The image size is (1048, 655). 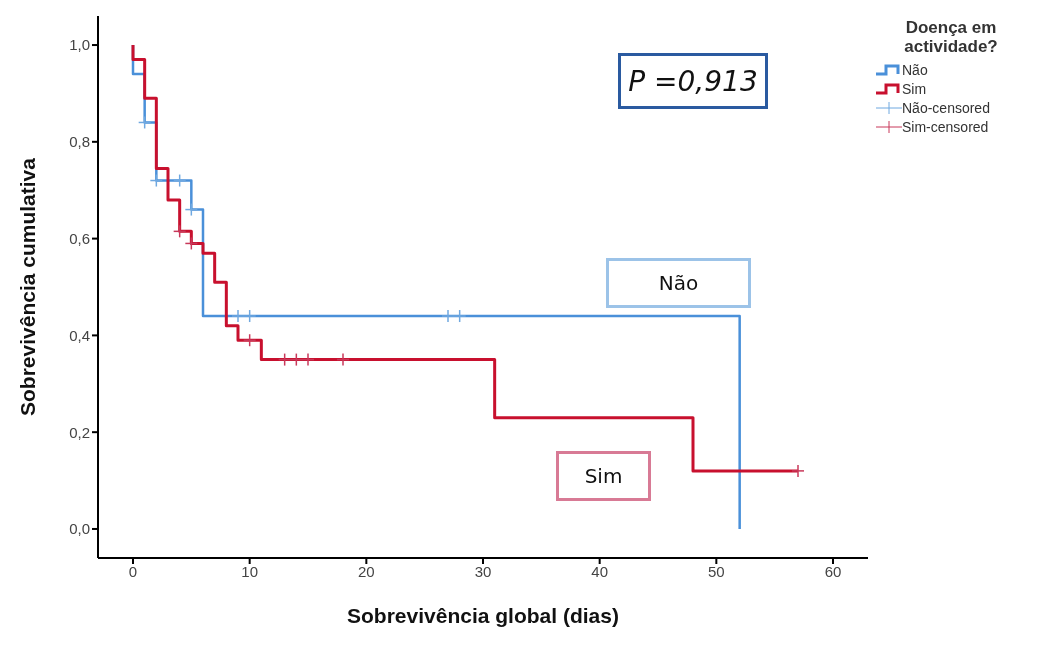 What do you see at coordinates (133, 571) in the screenshot?
I see `x-tick-label: 0` at bounding box center [133, 571].